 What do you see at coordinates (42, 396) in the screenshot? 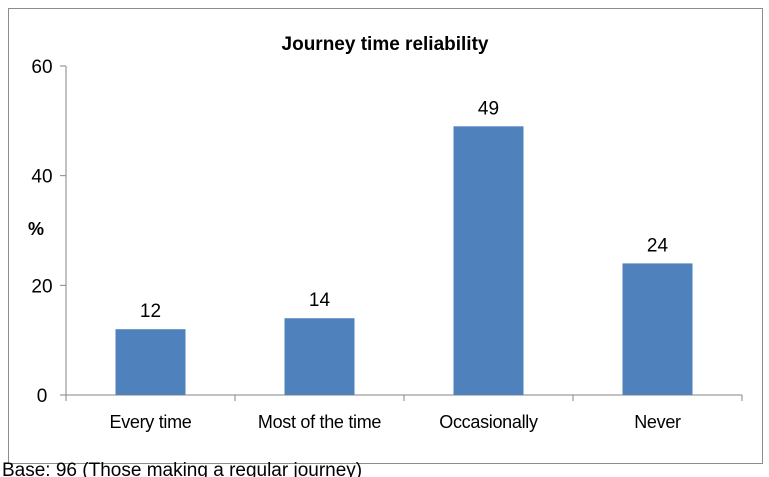
I see `y-tick-label: 0` at bounding box center [42, 396].